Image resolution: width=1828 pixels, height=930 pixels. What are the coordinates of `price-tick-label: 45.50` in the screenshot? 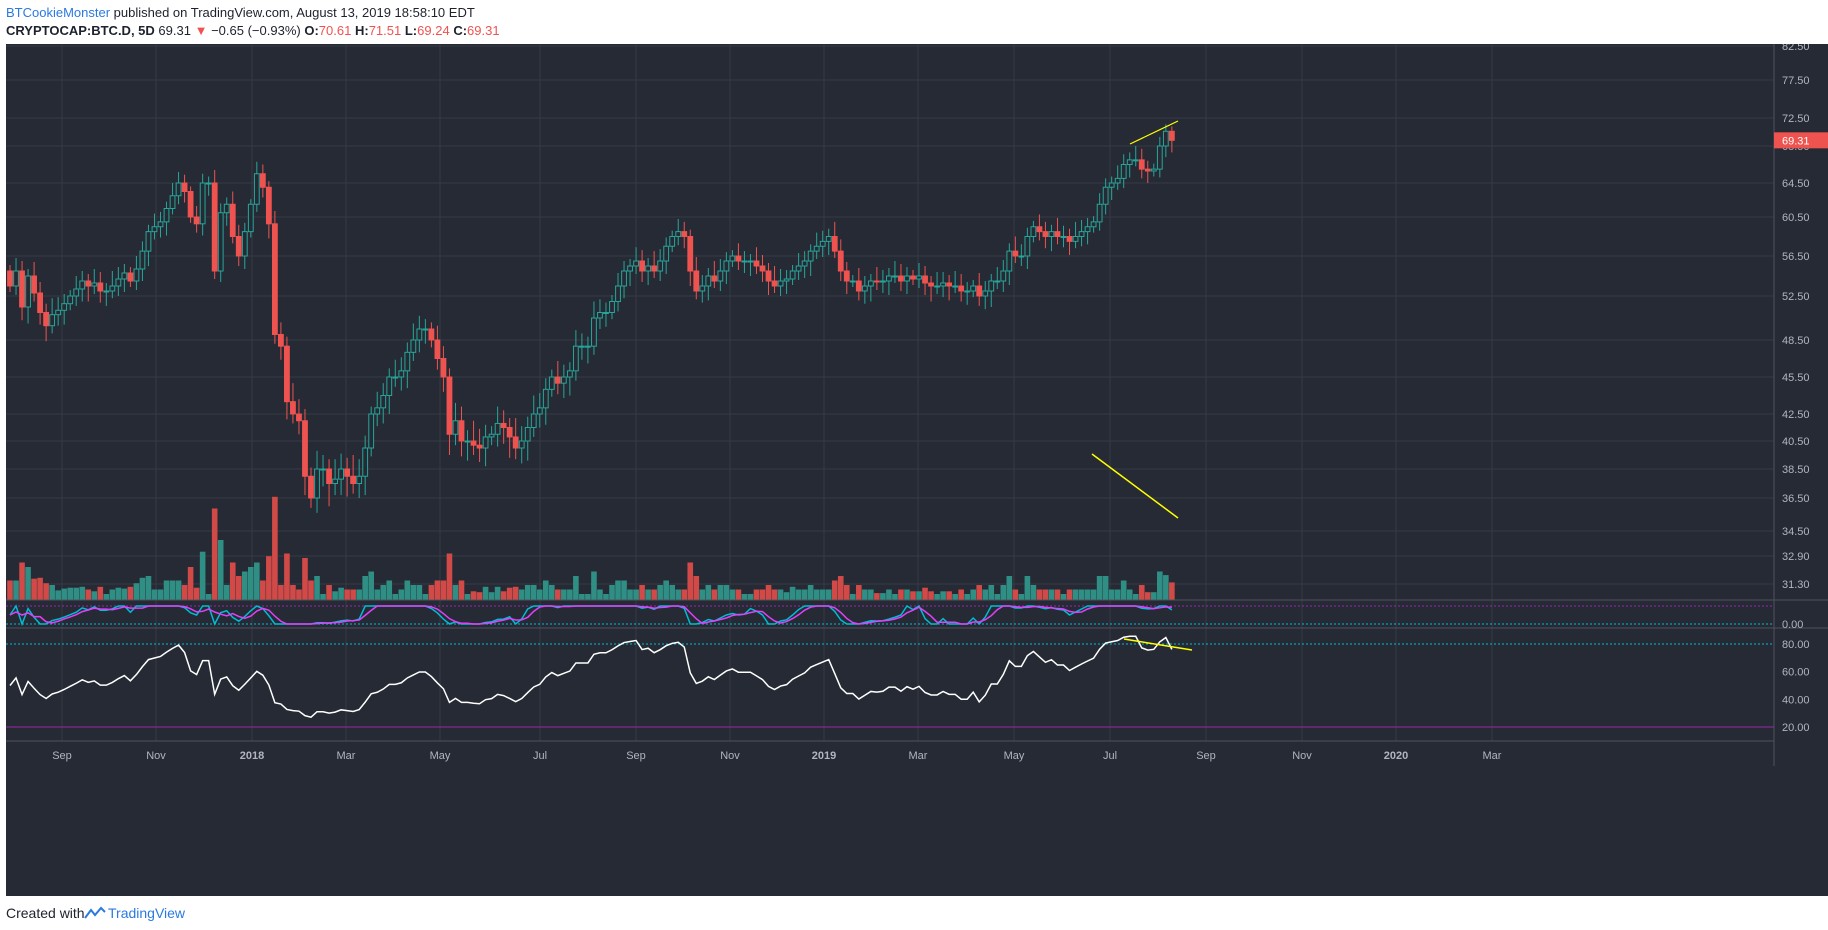 It's located at (1796, 378).